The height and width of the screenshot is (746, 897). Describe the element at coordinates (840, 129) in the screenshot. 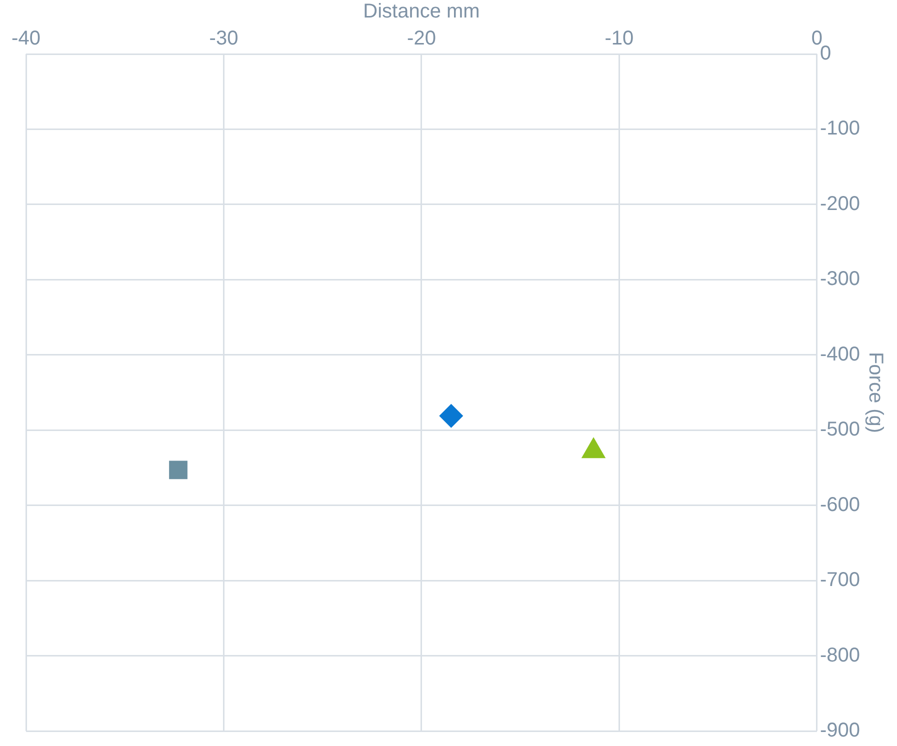

I see `y-tick-label: -100` at that location.